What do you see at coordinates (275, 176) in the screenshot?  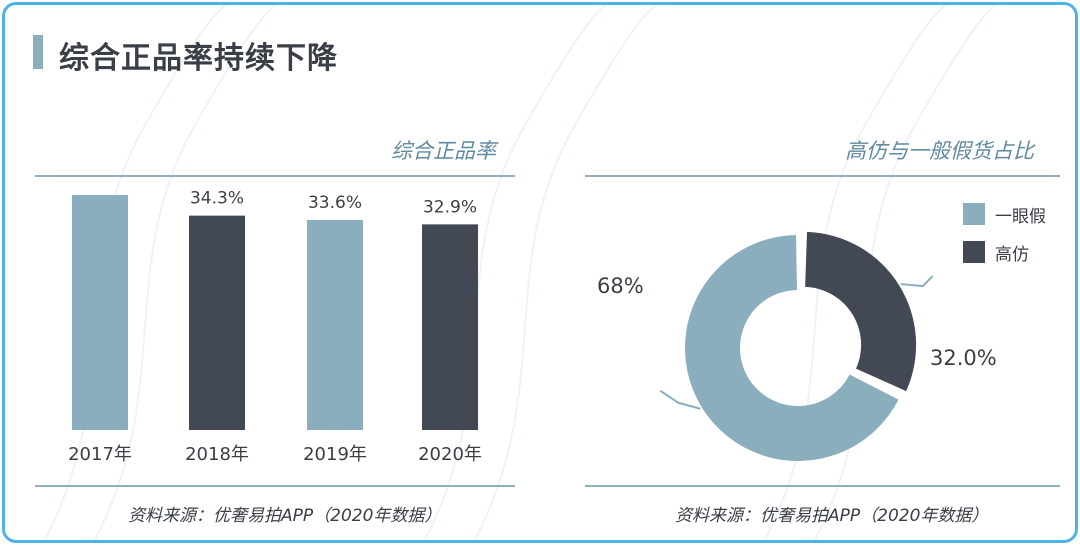 I see `left-top-rule` at bounding box center [275, 176].